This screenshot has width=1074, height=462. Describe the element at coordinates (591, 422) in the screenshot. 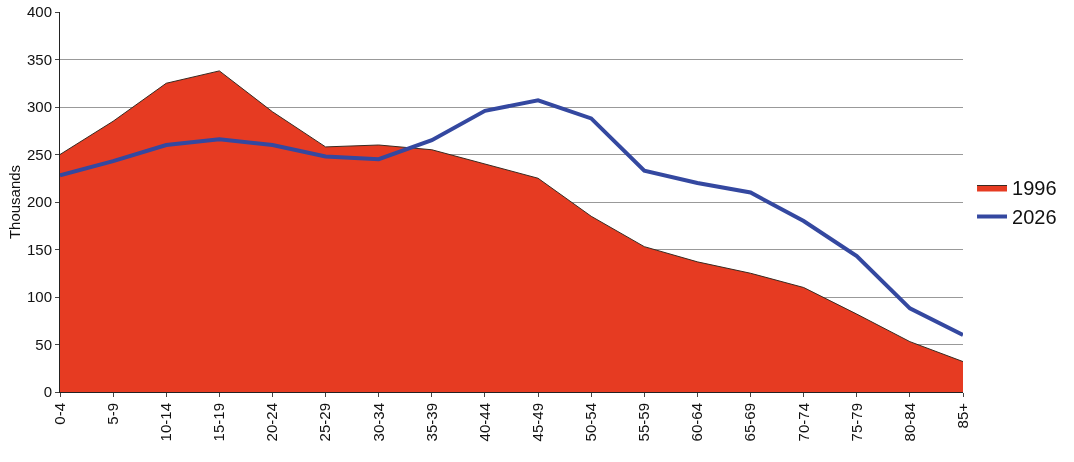

I see `x-tick-label: 50-54` at that location.